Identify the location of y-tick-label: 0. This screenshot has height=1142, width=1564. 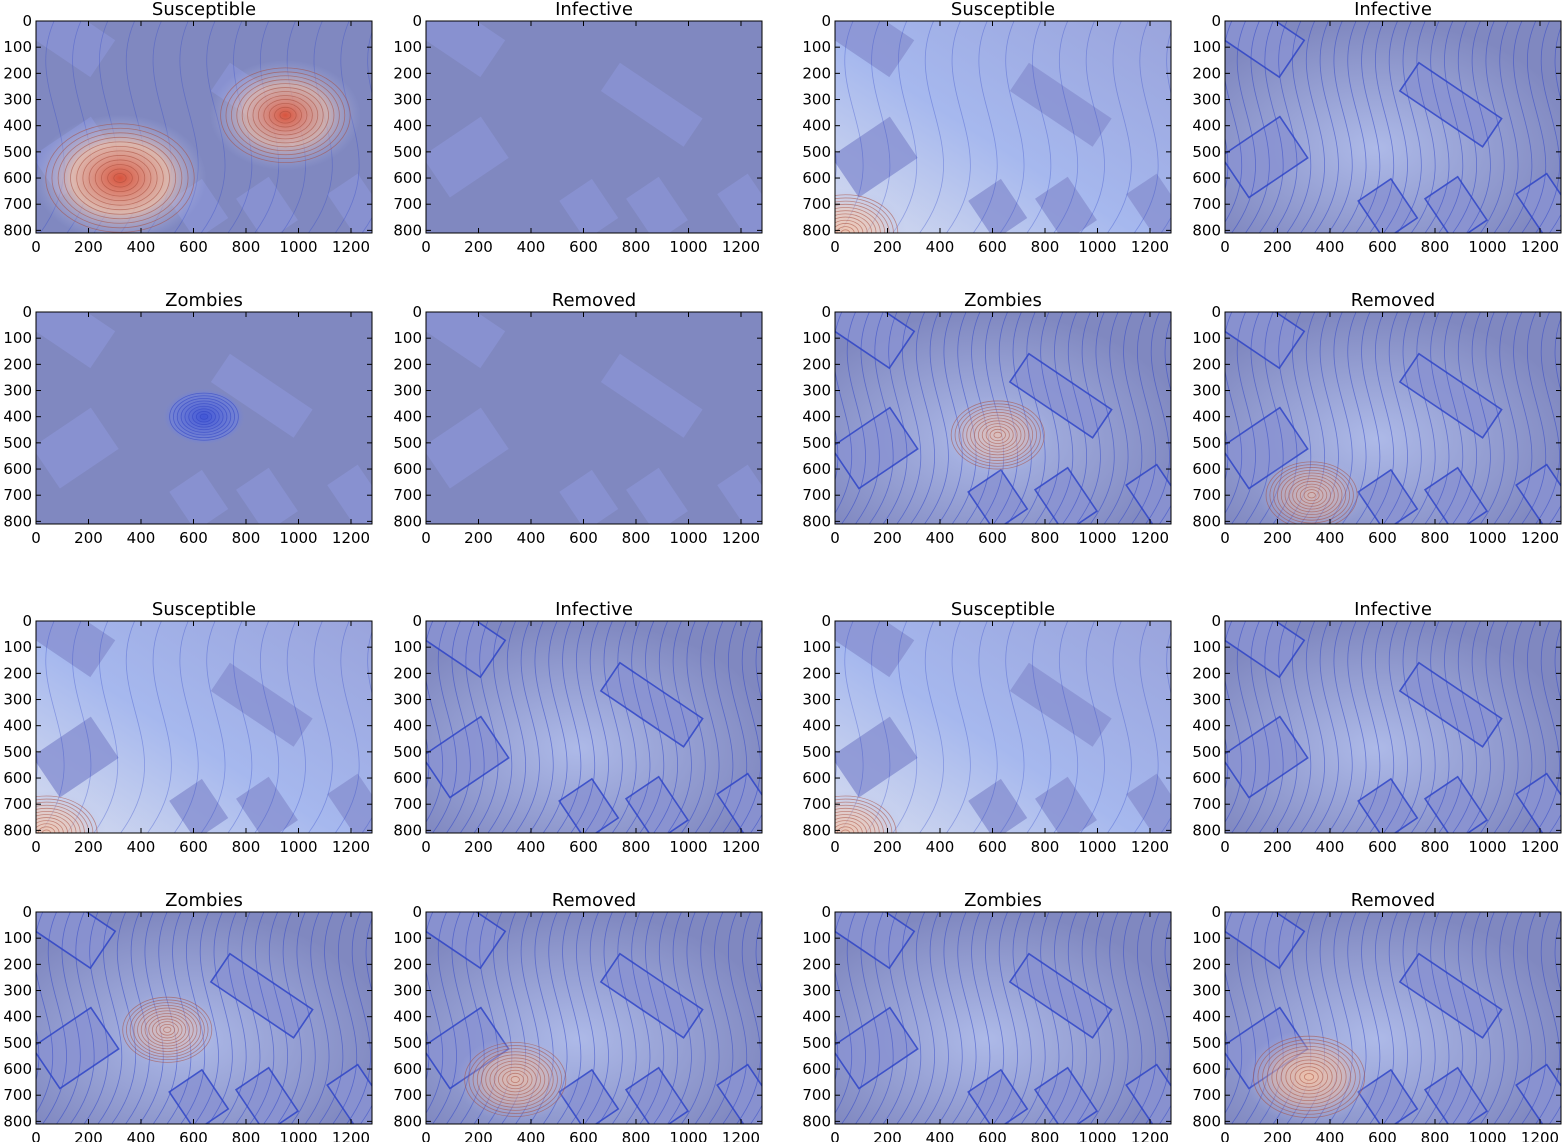
(27, 21).